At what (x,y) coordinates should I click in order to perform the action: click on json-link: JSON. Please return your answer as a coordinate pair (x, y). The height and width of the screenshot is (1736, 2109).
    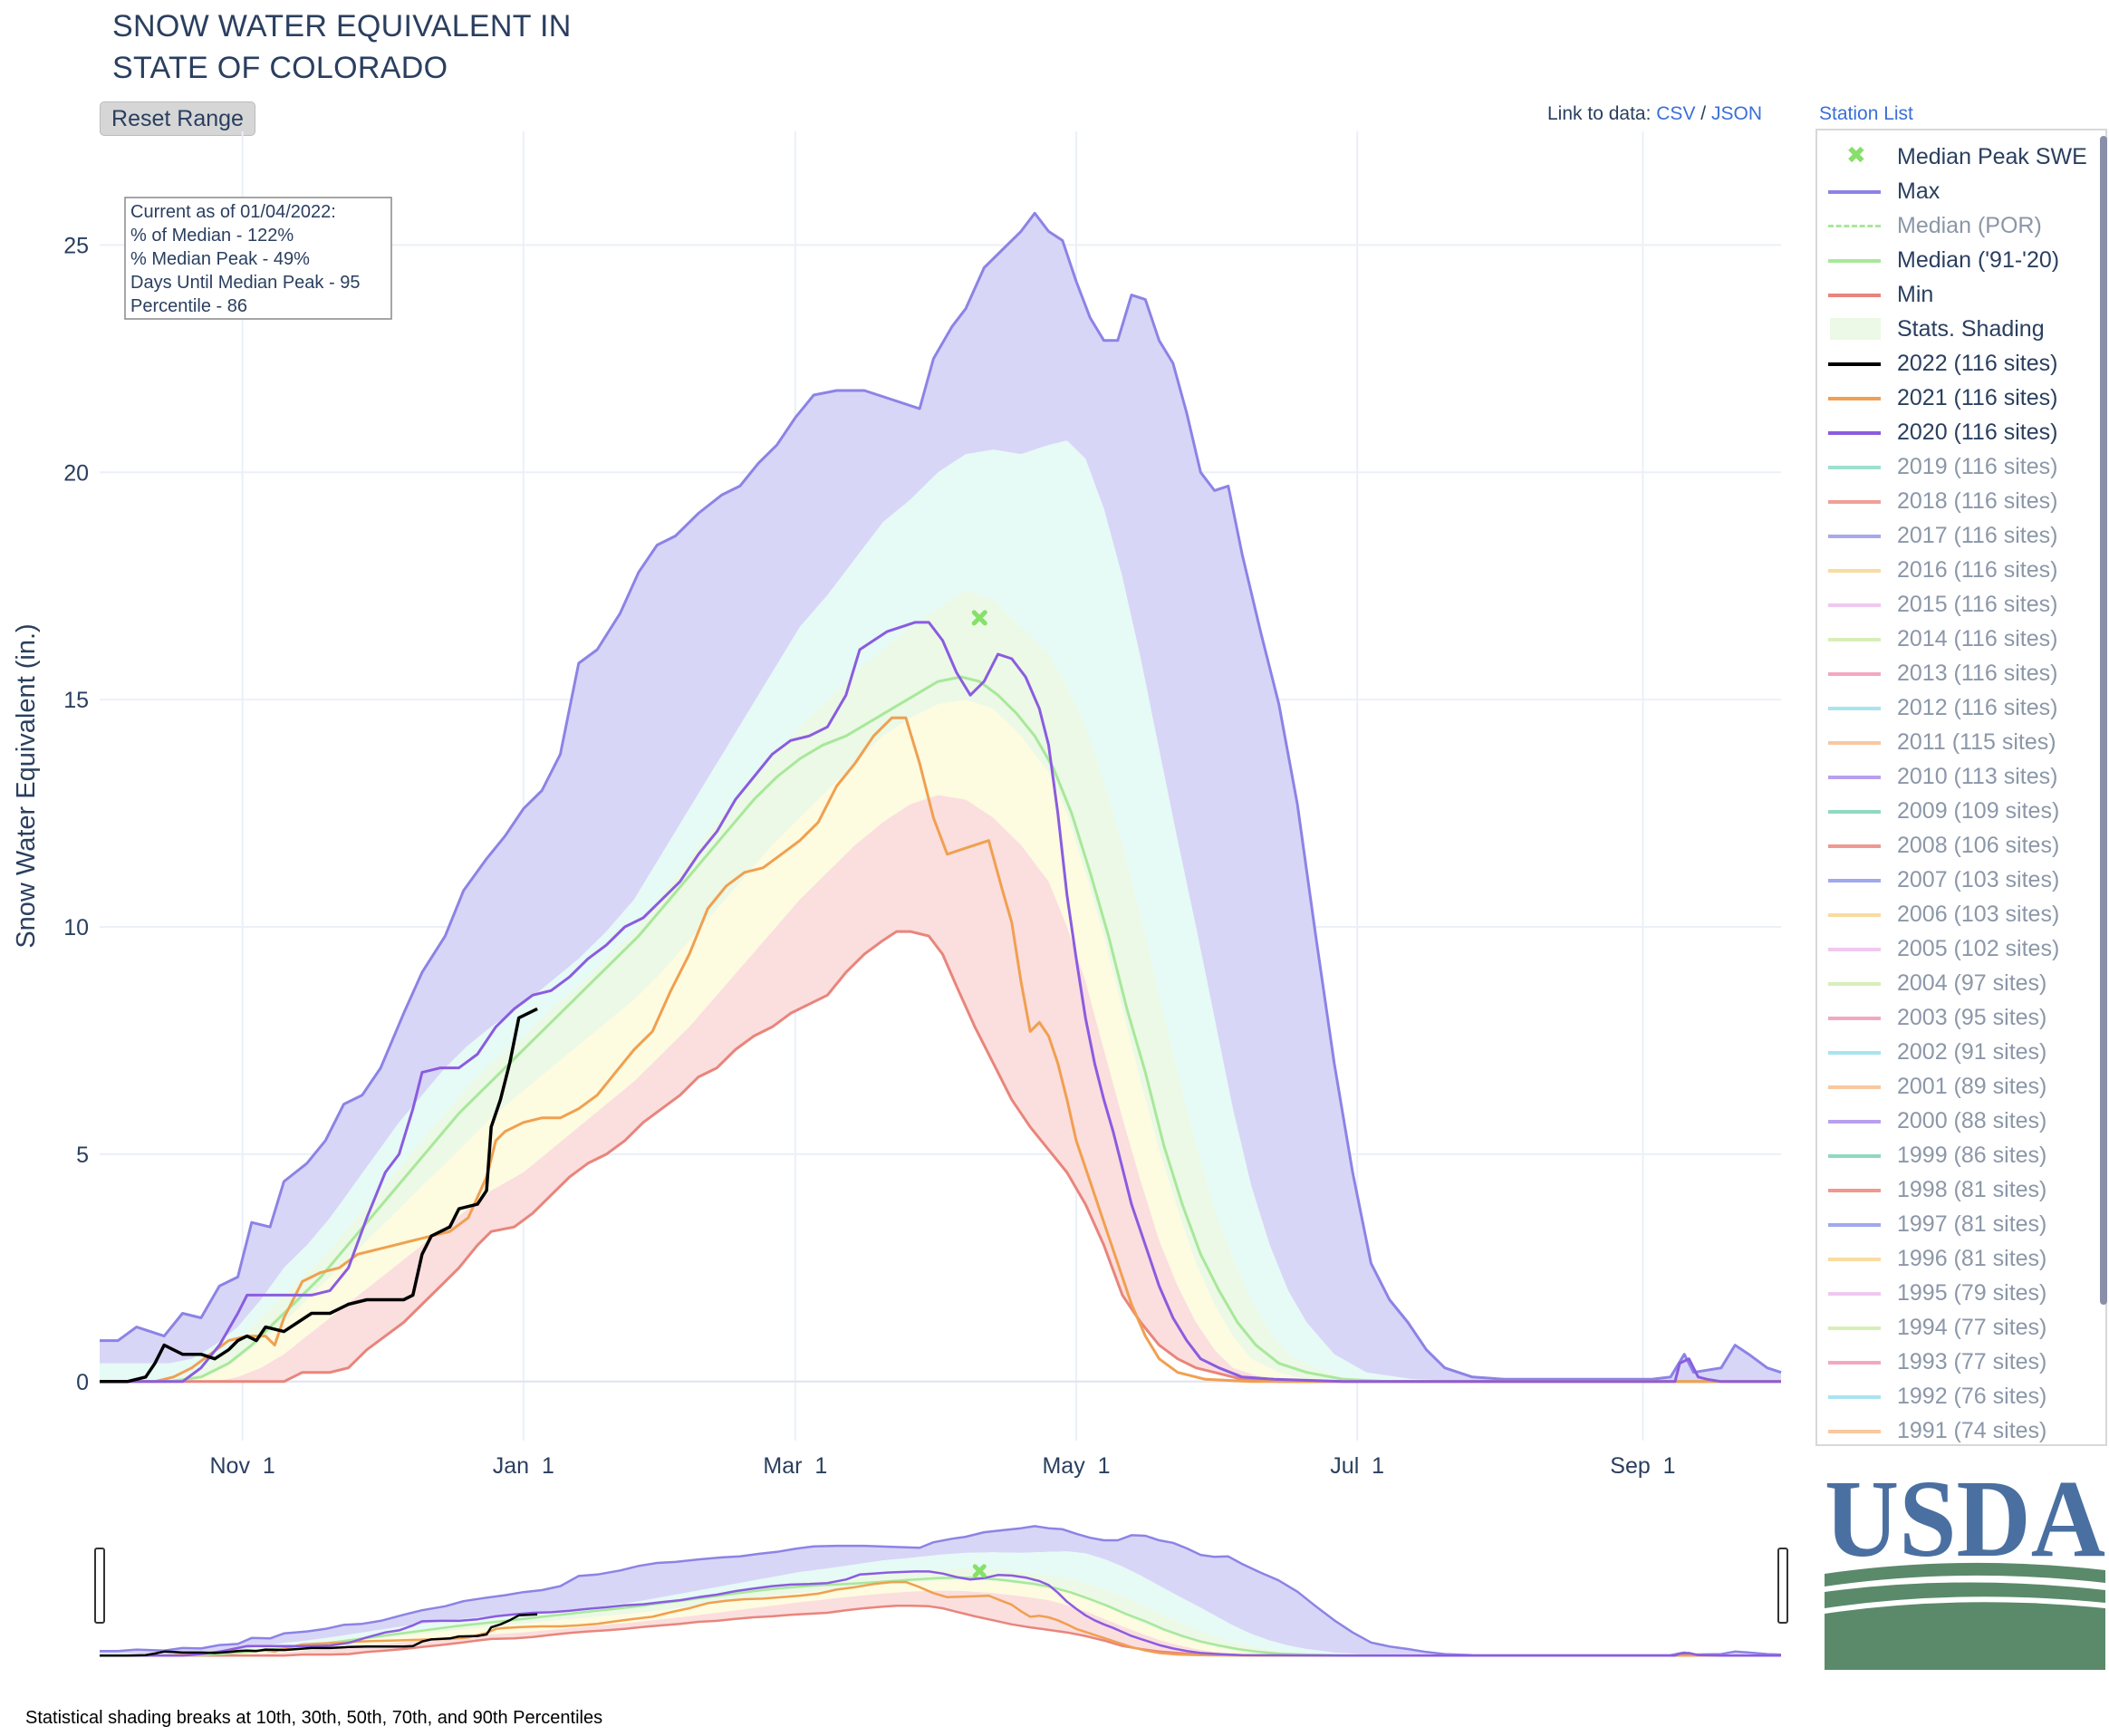
    Looking at the image, I should click on (1736, 113).